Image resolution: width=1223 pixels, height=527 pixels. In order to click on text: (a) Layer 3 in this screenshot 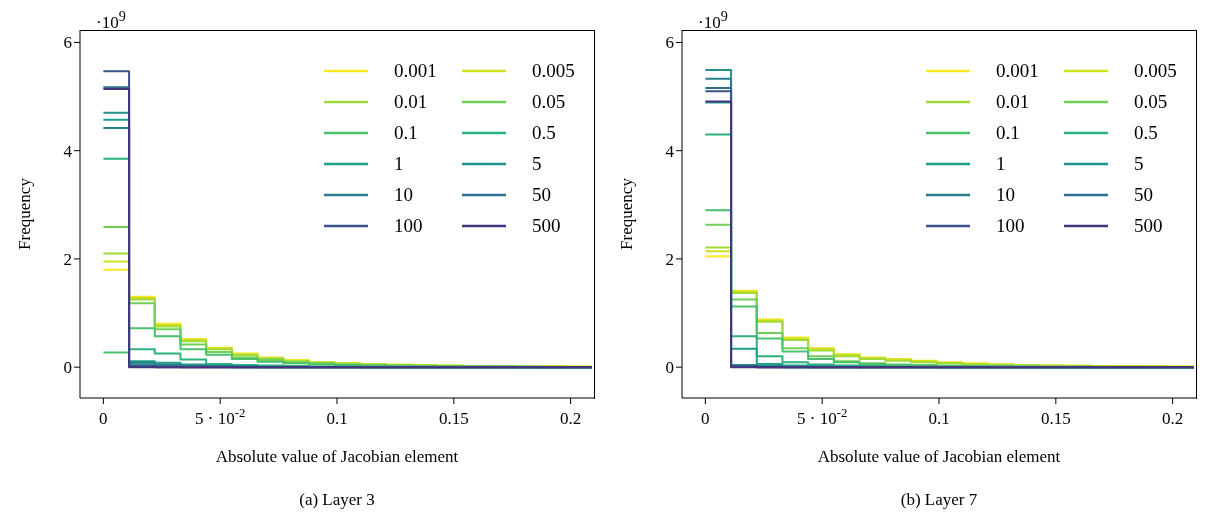, I will do `click(337, 499)`.